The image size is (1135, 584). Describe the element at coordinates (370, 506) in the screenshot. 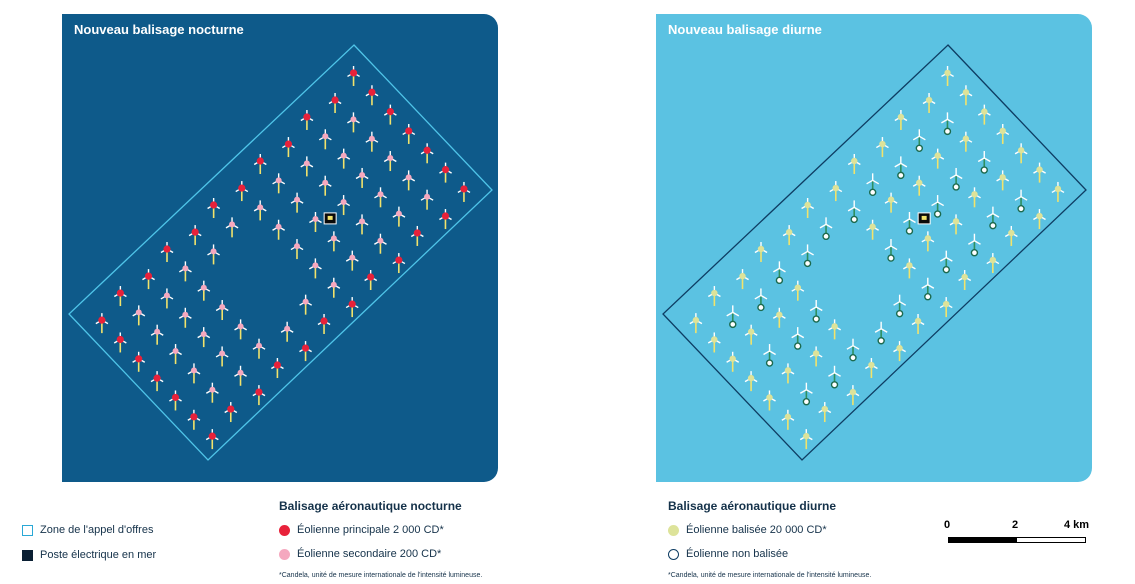

I see `legend-night-heading: Balisage aéronautique nocturne` at that location.